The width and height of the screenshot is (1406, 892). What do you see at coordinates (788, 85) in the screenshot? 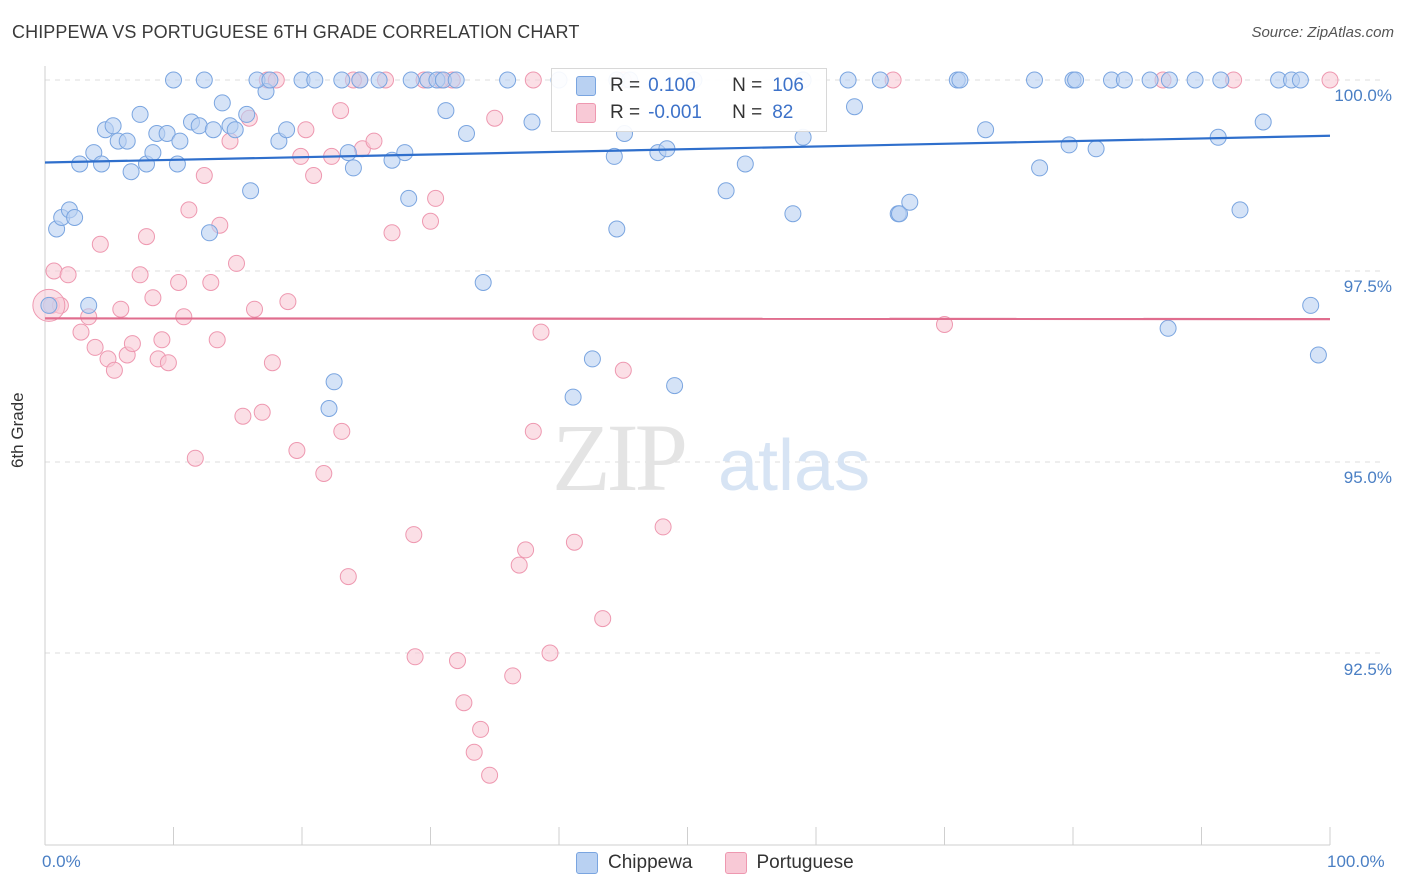
I see `legend-n-value: 106` at bounding box center [788, 85].